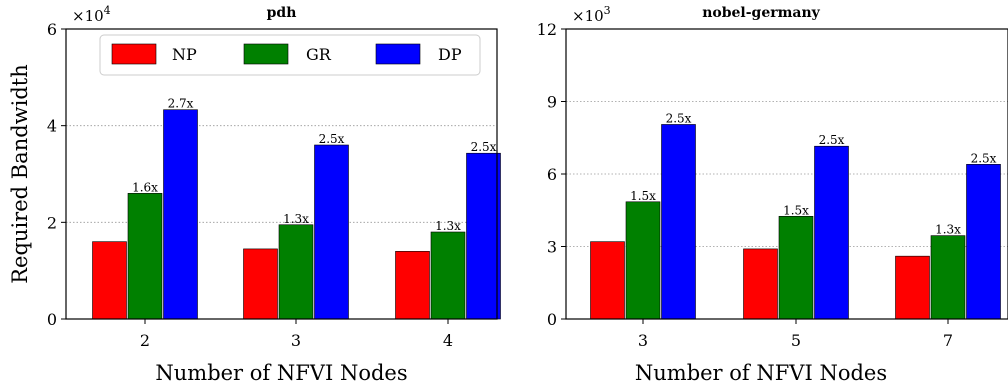 The image size is (1008, 390). What do you see at coordinates (552, 102) in the screenshot?
I see `y-tick-label: 9` at bounding box center [552, 102].